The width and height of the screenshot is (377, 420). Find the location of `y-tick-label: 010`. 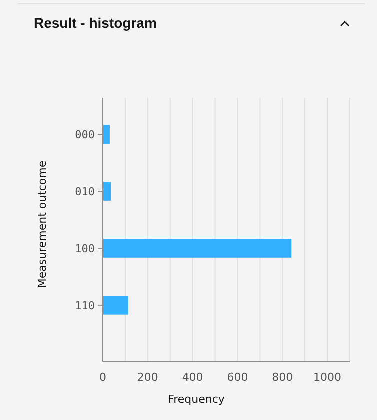

y-tick-label: 010 is located at coordinates (85, 191).